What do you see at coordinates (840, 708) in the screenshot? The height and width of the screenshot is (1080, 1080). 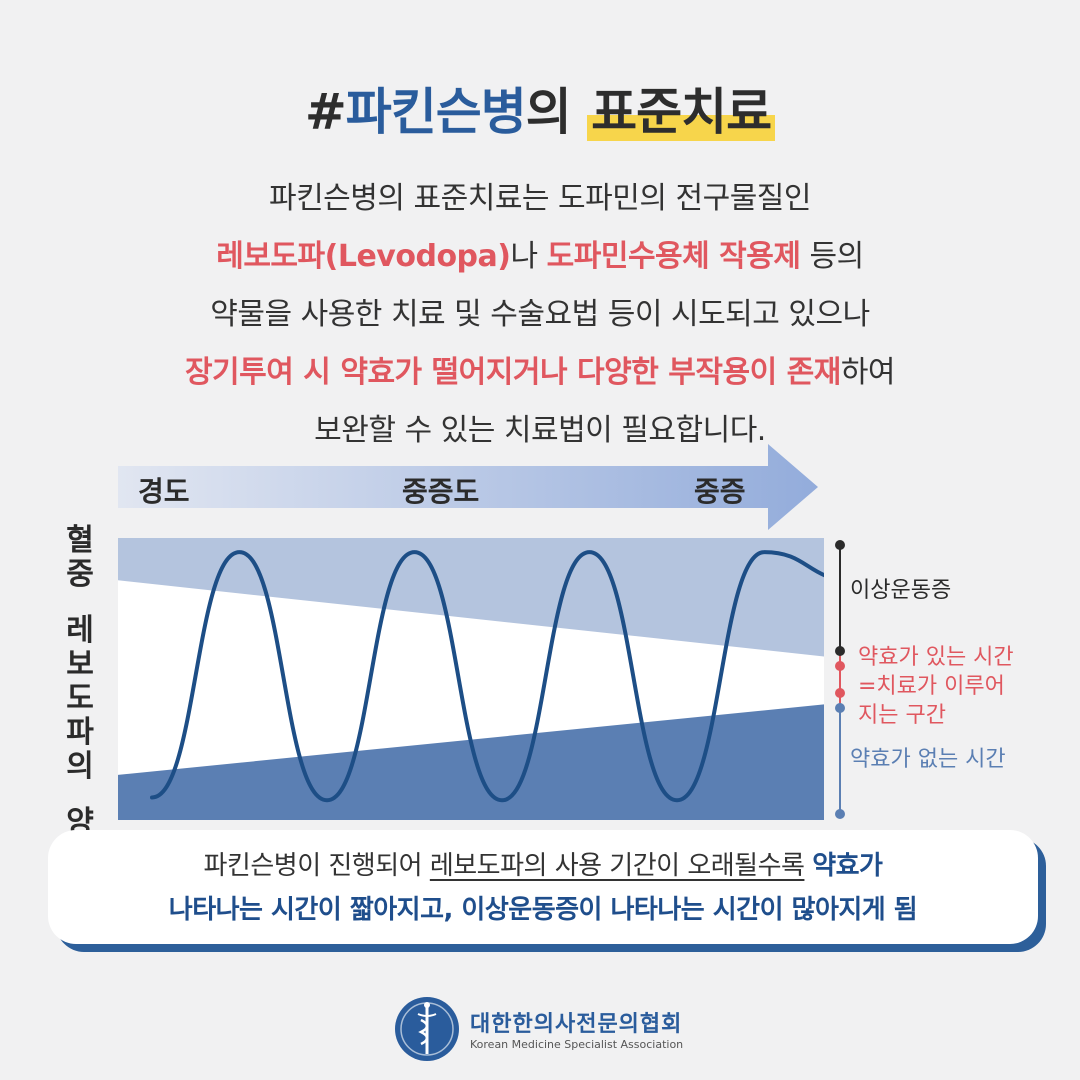 I see `legend-dot-lower` at bounding box center [840, 708].